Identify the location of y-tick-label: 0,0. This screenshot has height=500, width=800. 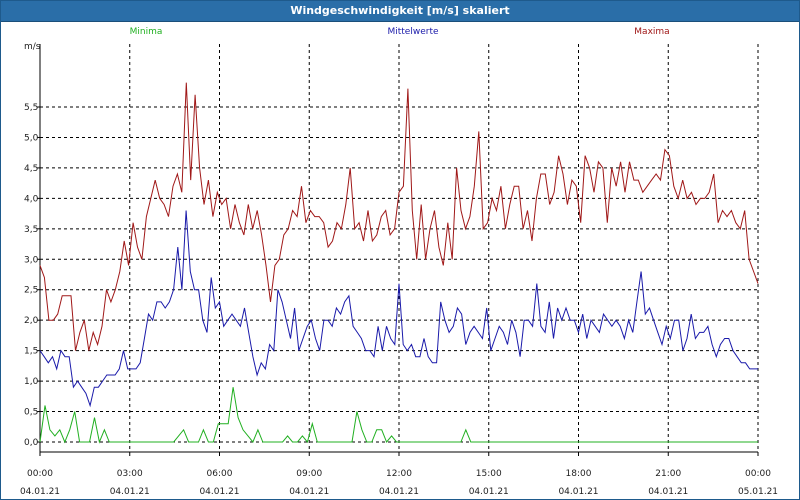
(31, 443).